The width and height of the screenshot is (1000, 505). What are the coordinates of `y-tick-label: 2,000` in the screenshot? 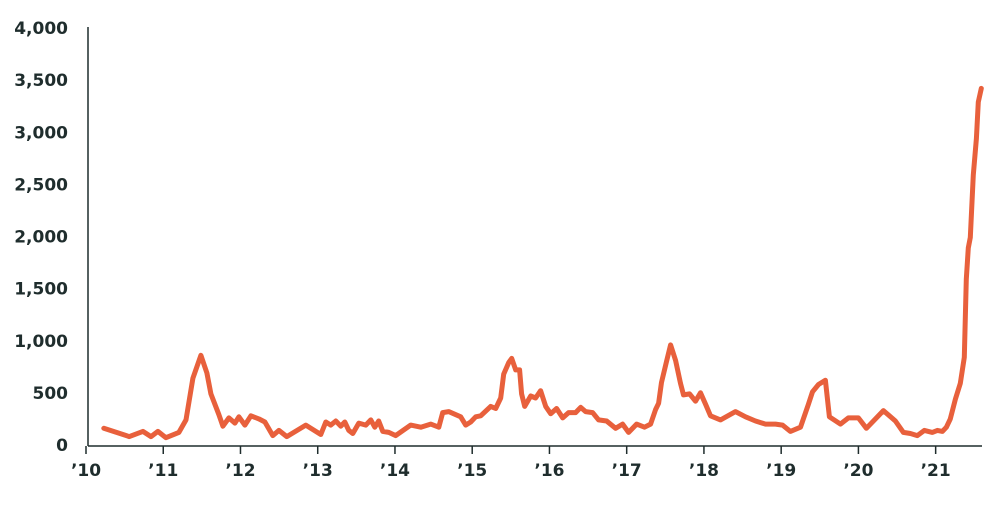 It's located at (41, 238).